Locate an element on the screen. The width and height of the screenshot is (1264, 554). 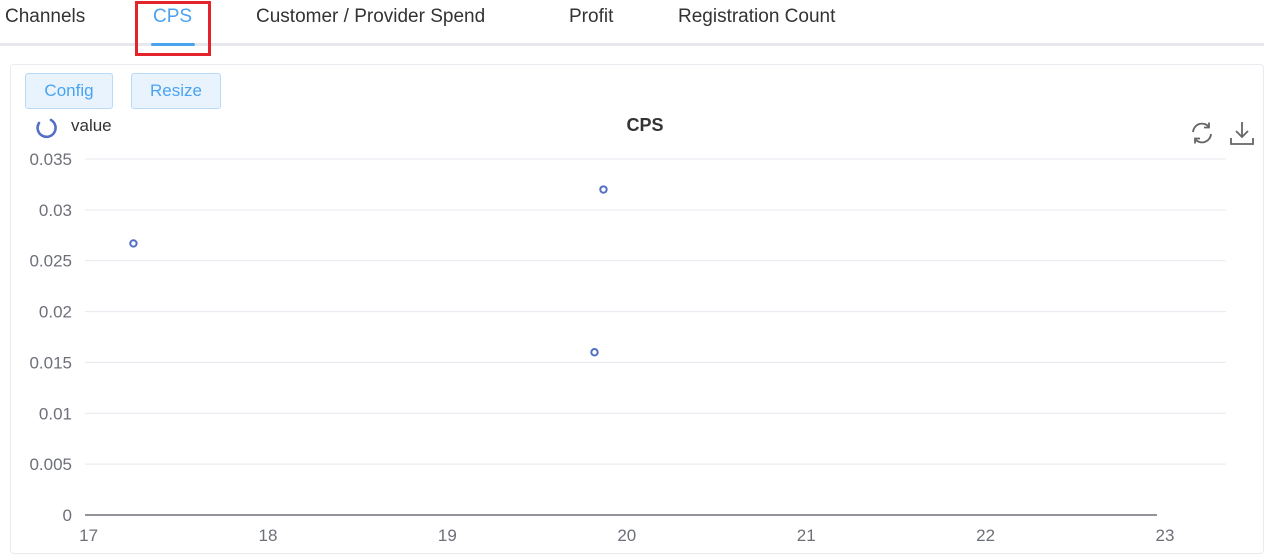
tab-registration-count: Registration Count is located at coordinates (757, 16).